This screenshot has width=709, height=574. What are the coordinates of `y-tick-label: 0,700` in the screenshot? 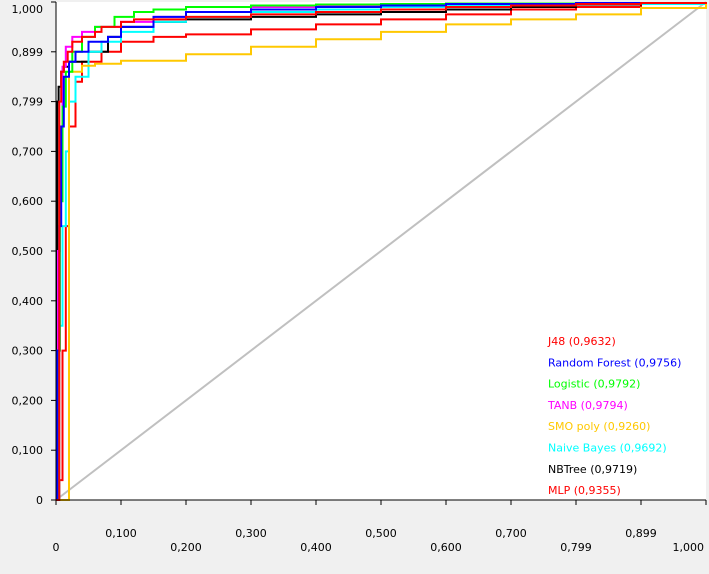 It's located at (28, 151).